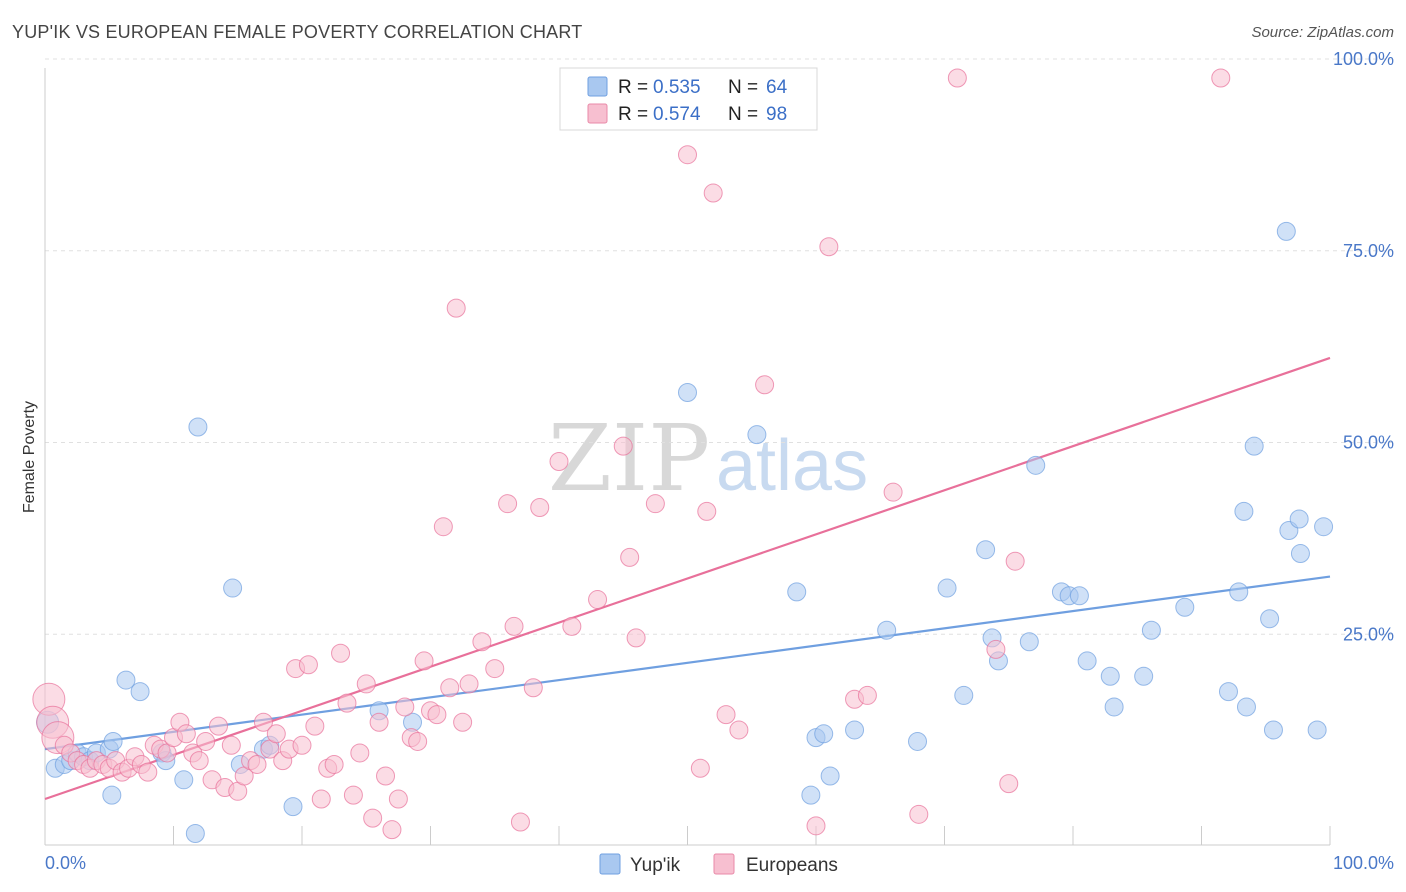  What do you see at coordinates (1368, 634) in the screenshot?
I see `y-tick-label: 25.0%` at bounding box center [1368, 634].